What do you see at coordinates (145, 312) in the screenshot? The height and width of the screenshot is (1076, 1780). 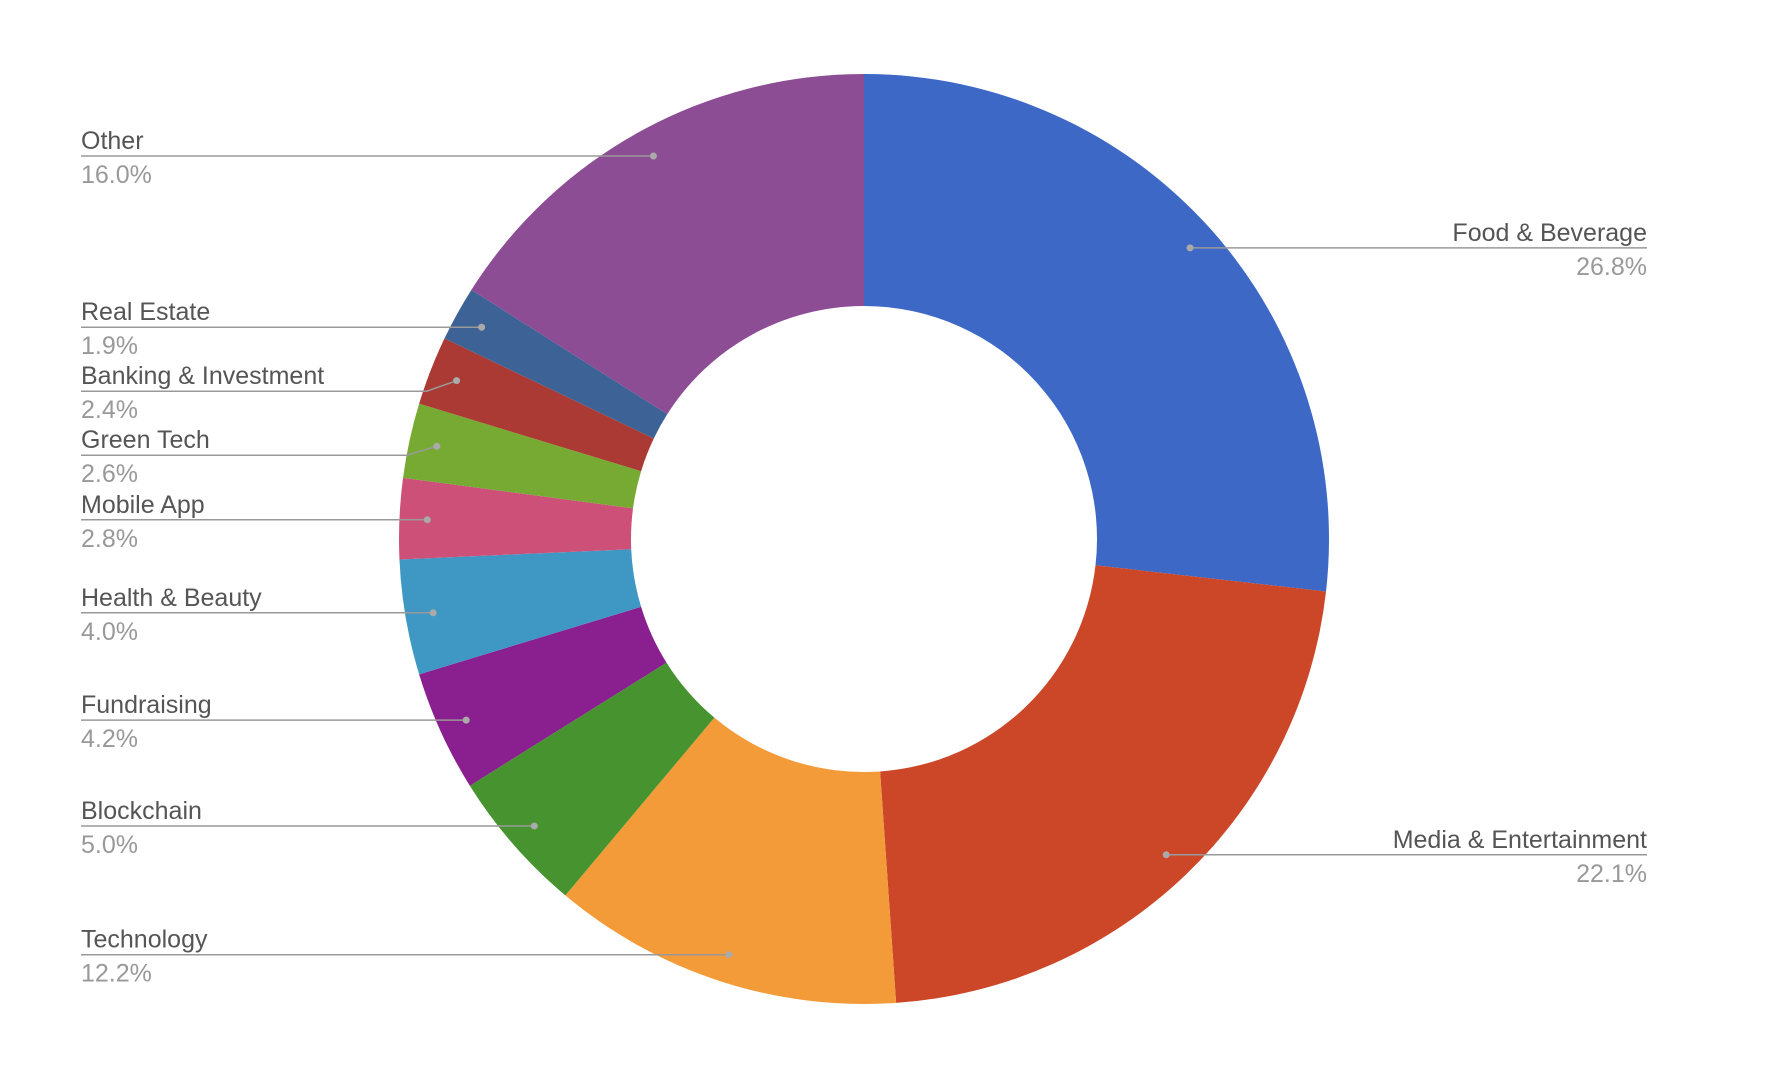 I see `slice-label: Real Estate` at bounding box center [145, 312].